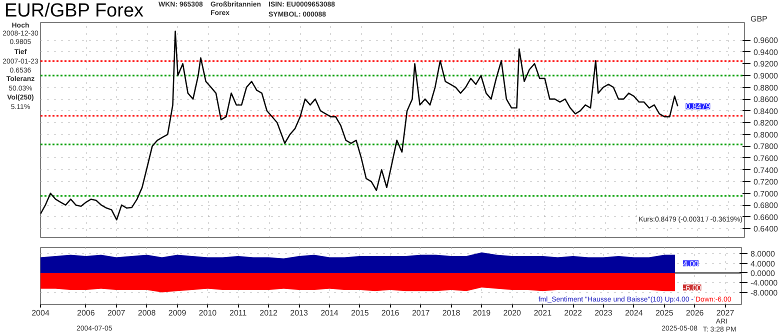 This screenshot has height=334, width=780. Describe the element at coordinates (766, 99) in the screenshot. I see `y-tick-label: 0.8600` at that location.